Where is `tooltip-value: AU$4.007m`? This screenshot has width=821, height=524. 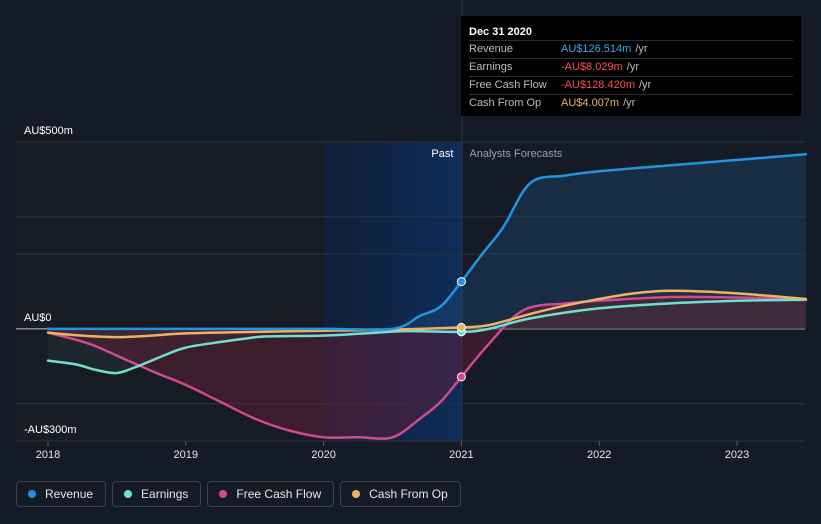
tooltip-value: AU$4.007m is located at coordinates (590, 103).